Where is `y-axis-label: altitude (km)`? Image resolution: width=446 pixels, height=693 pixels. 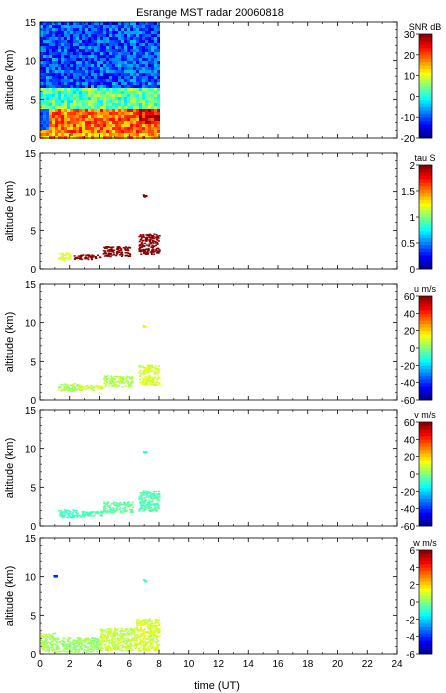
y-axis-label: altitude (km) is located at coordinates (10, 211).